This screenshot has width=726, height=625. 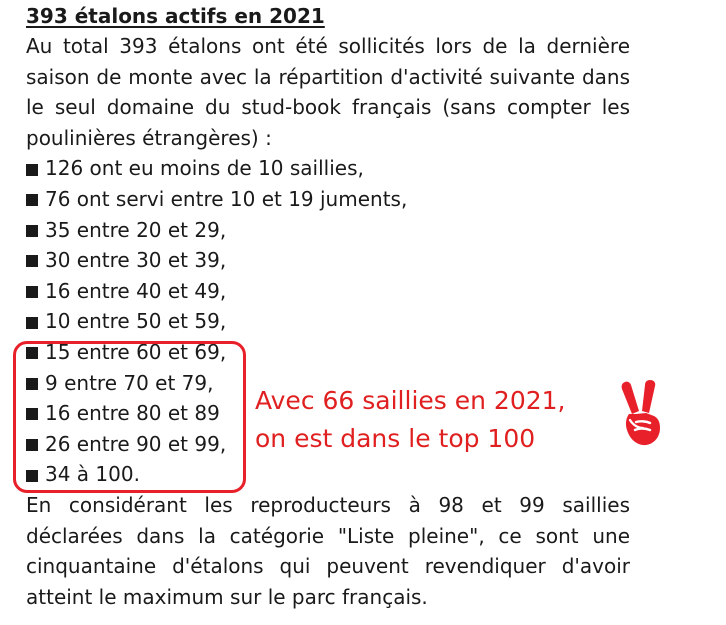 I want to click on list-item: 16 entre 80 et 89, so click(x=328, y=413).